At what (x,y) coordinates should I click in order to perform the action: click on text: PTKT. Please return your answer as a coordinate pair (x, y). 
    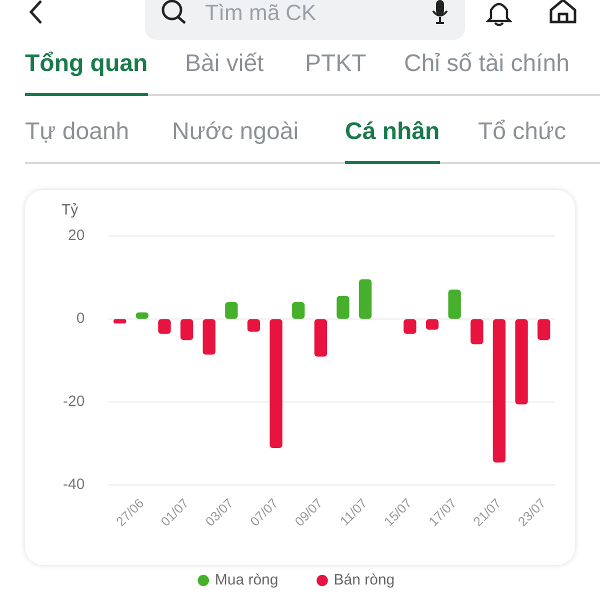
    Looking at the image, I should click on (335, 64).